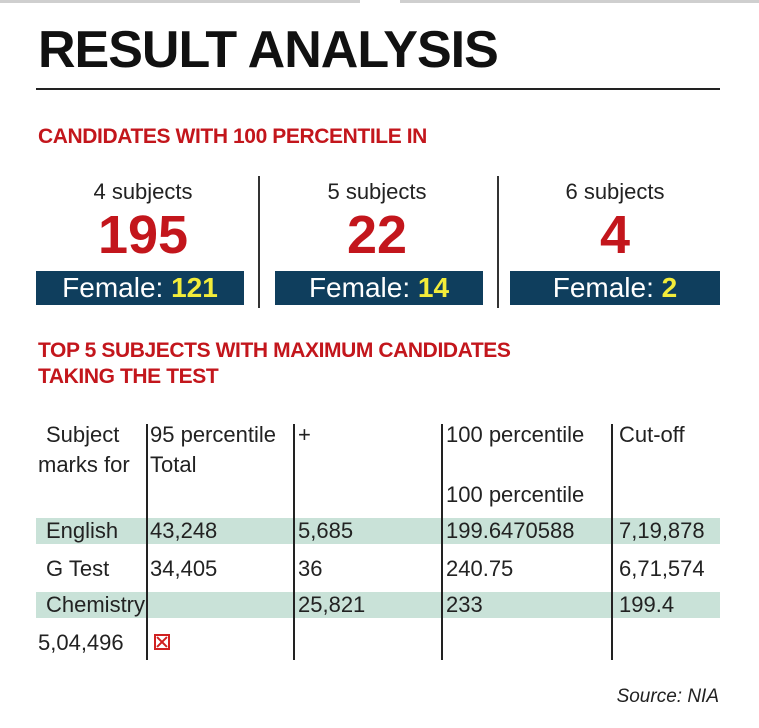  Describe the element at coordinates (515, 434) in the screenshot. I see `header-100-percentile: 100 percentile` at that location.